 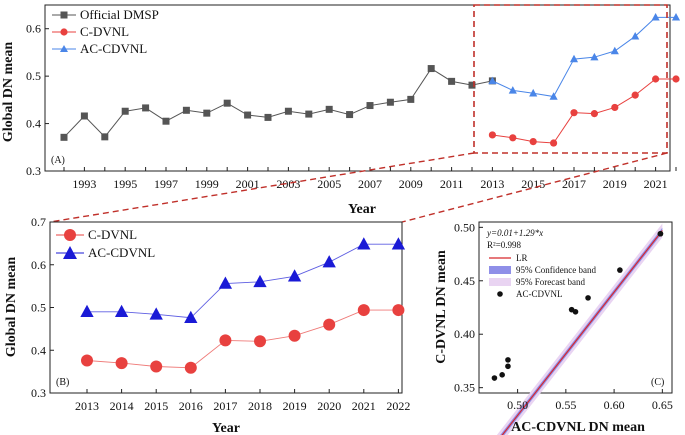 What do you see at coordinates (33, 29) in the screenshot?
I see `a-ytick-label-3: 0.6` at bounding box center [33, 29].